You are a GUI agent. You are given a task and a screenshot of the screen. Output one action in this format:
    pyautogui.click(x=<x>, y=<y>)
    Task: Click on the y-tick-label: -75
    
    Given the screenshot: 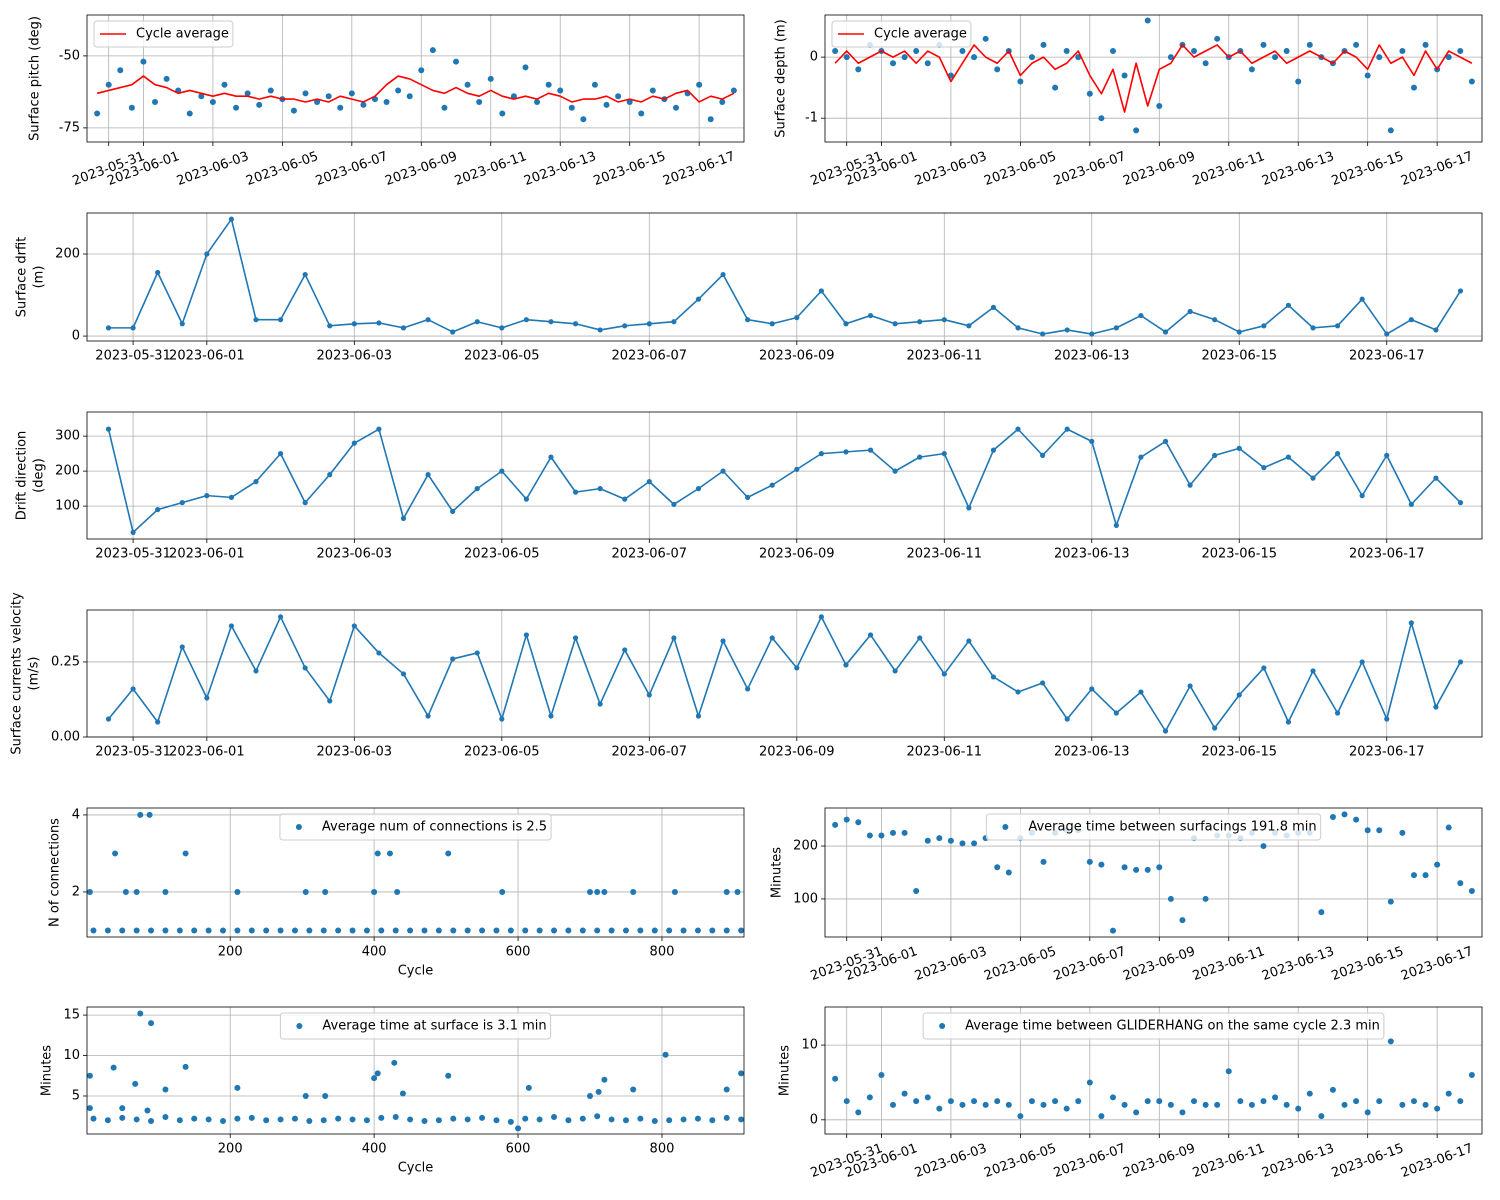 What is the action you would take?
    pyautogui.click(x=69, y=127)
    